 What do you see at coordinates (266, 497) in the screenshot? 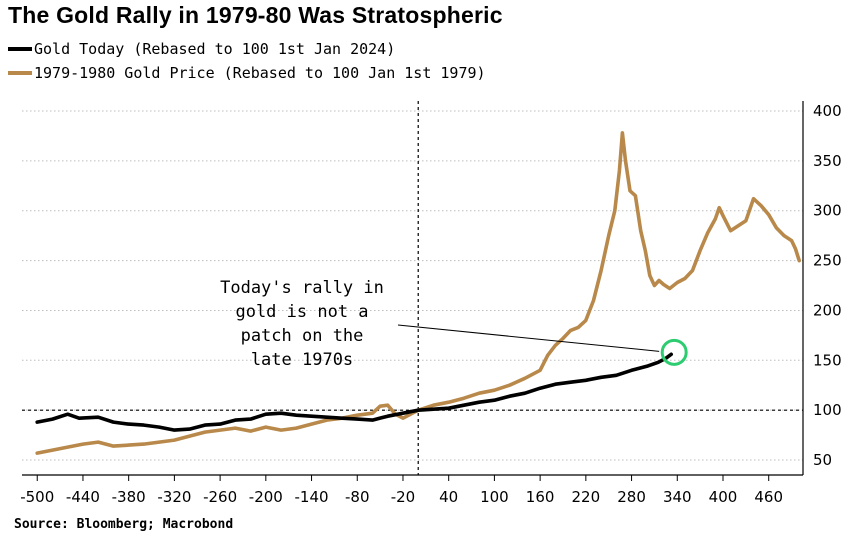
I see `x-tick-label: -200` at bounding box center [266, 497].